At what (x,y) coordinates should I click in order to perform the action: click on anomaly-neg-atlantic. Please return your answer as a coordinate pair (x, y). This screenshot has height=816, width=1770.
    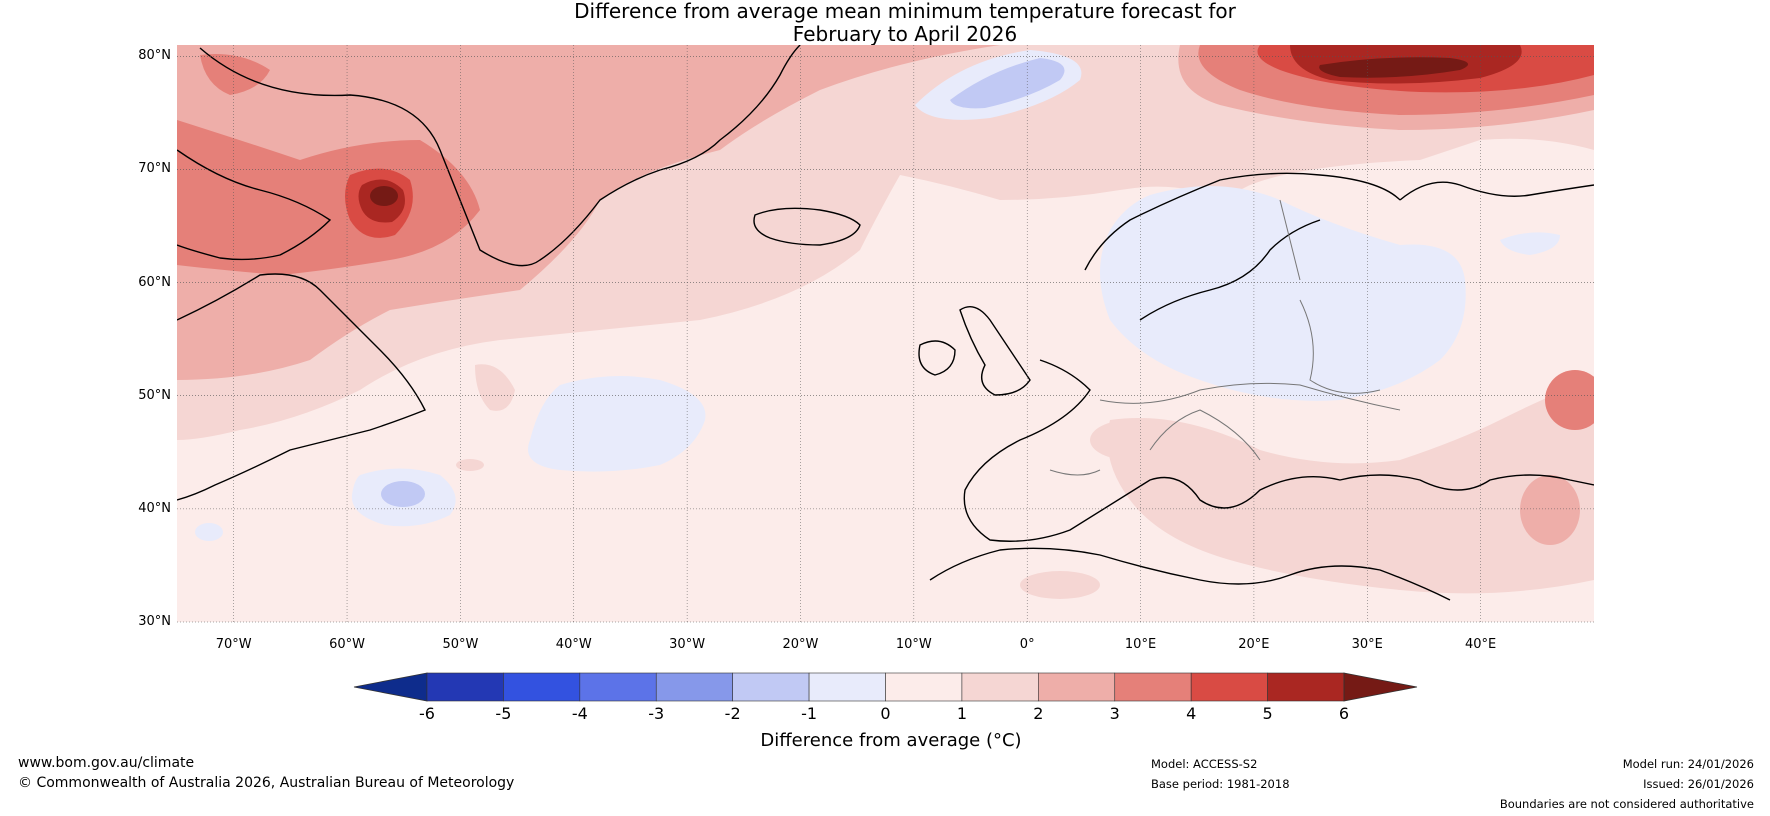
    Looking at the image, I should click on (617, 424).